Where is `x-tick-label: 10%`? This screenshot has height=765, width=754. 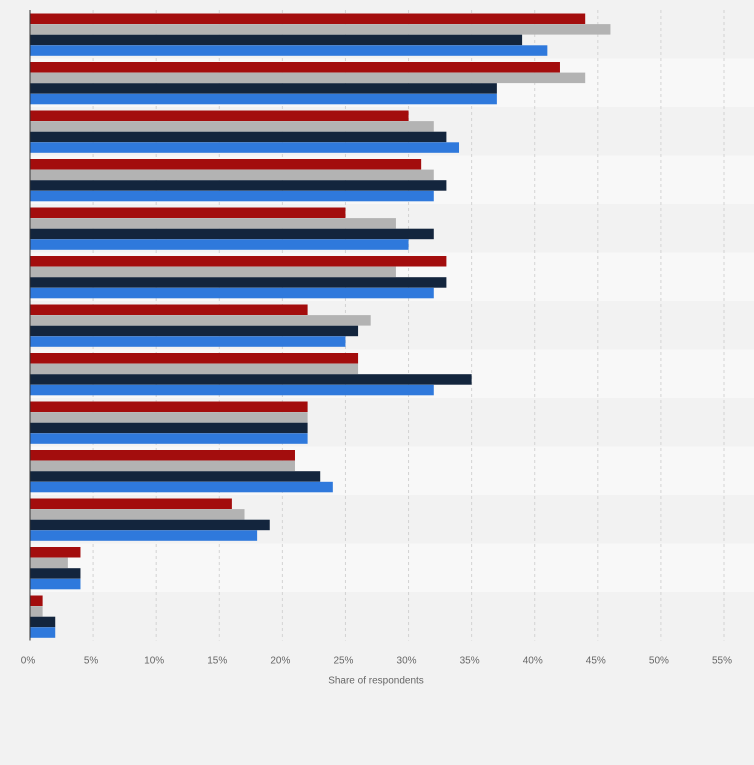
x-tick-label: 10% is located at coordinates (154, 661).